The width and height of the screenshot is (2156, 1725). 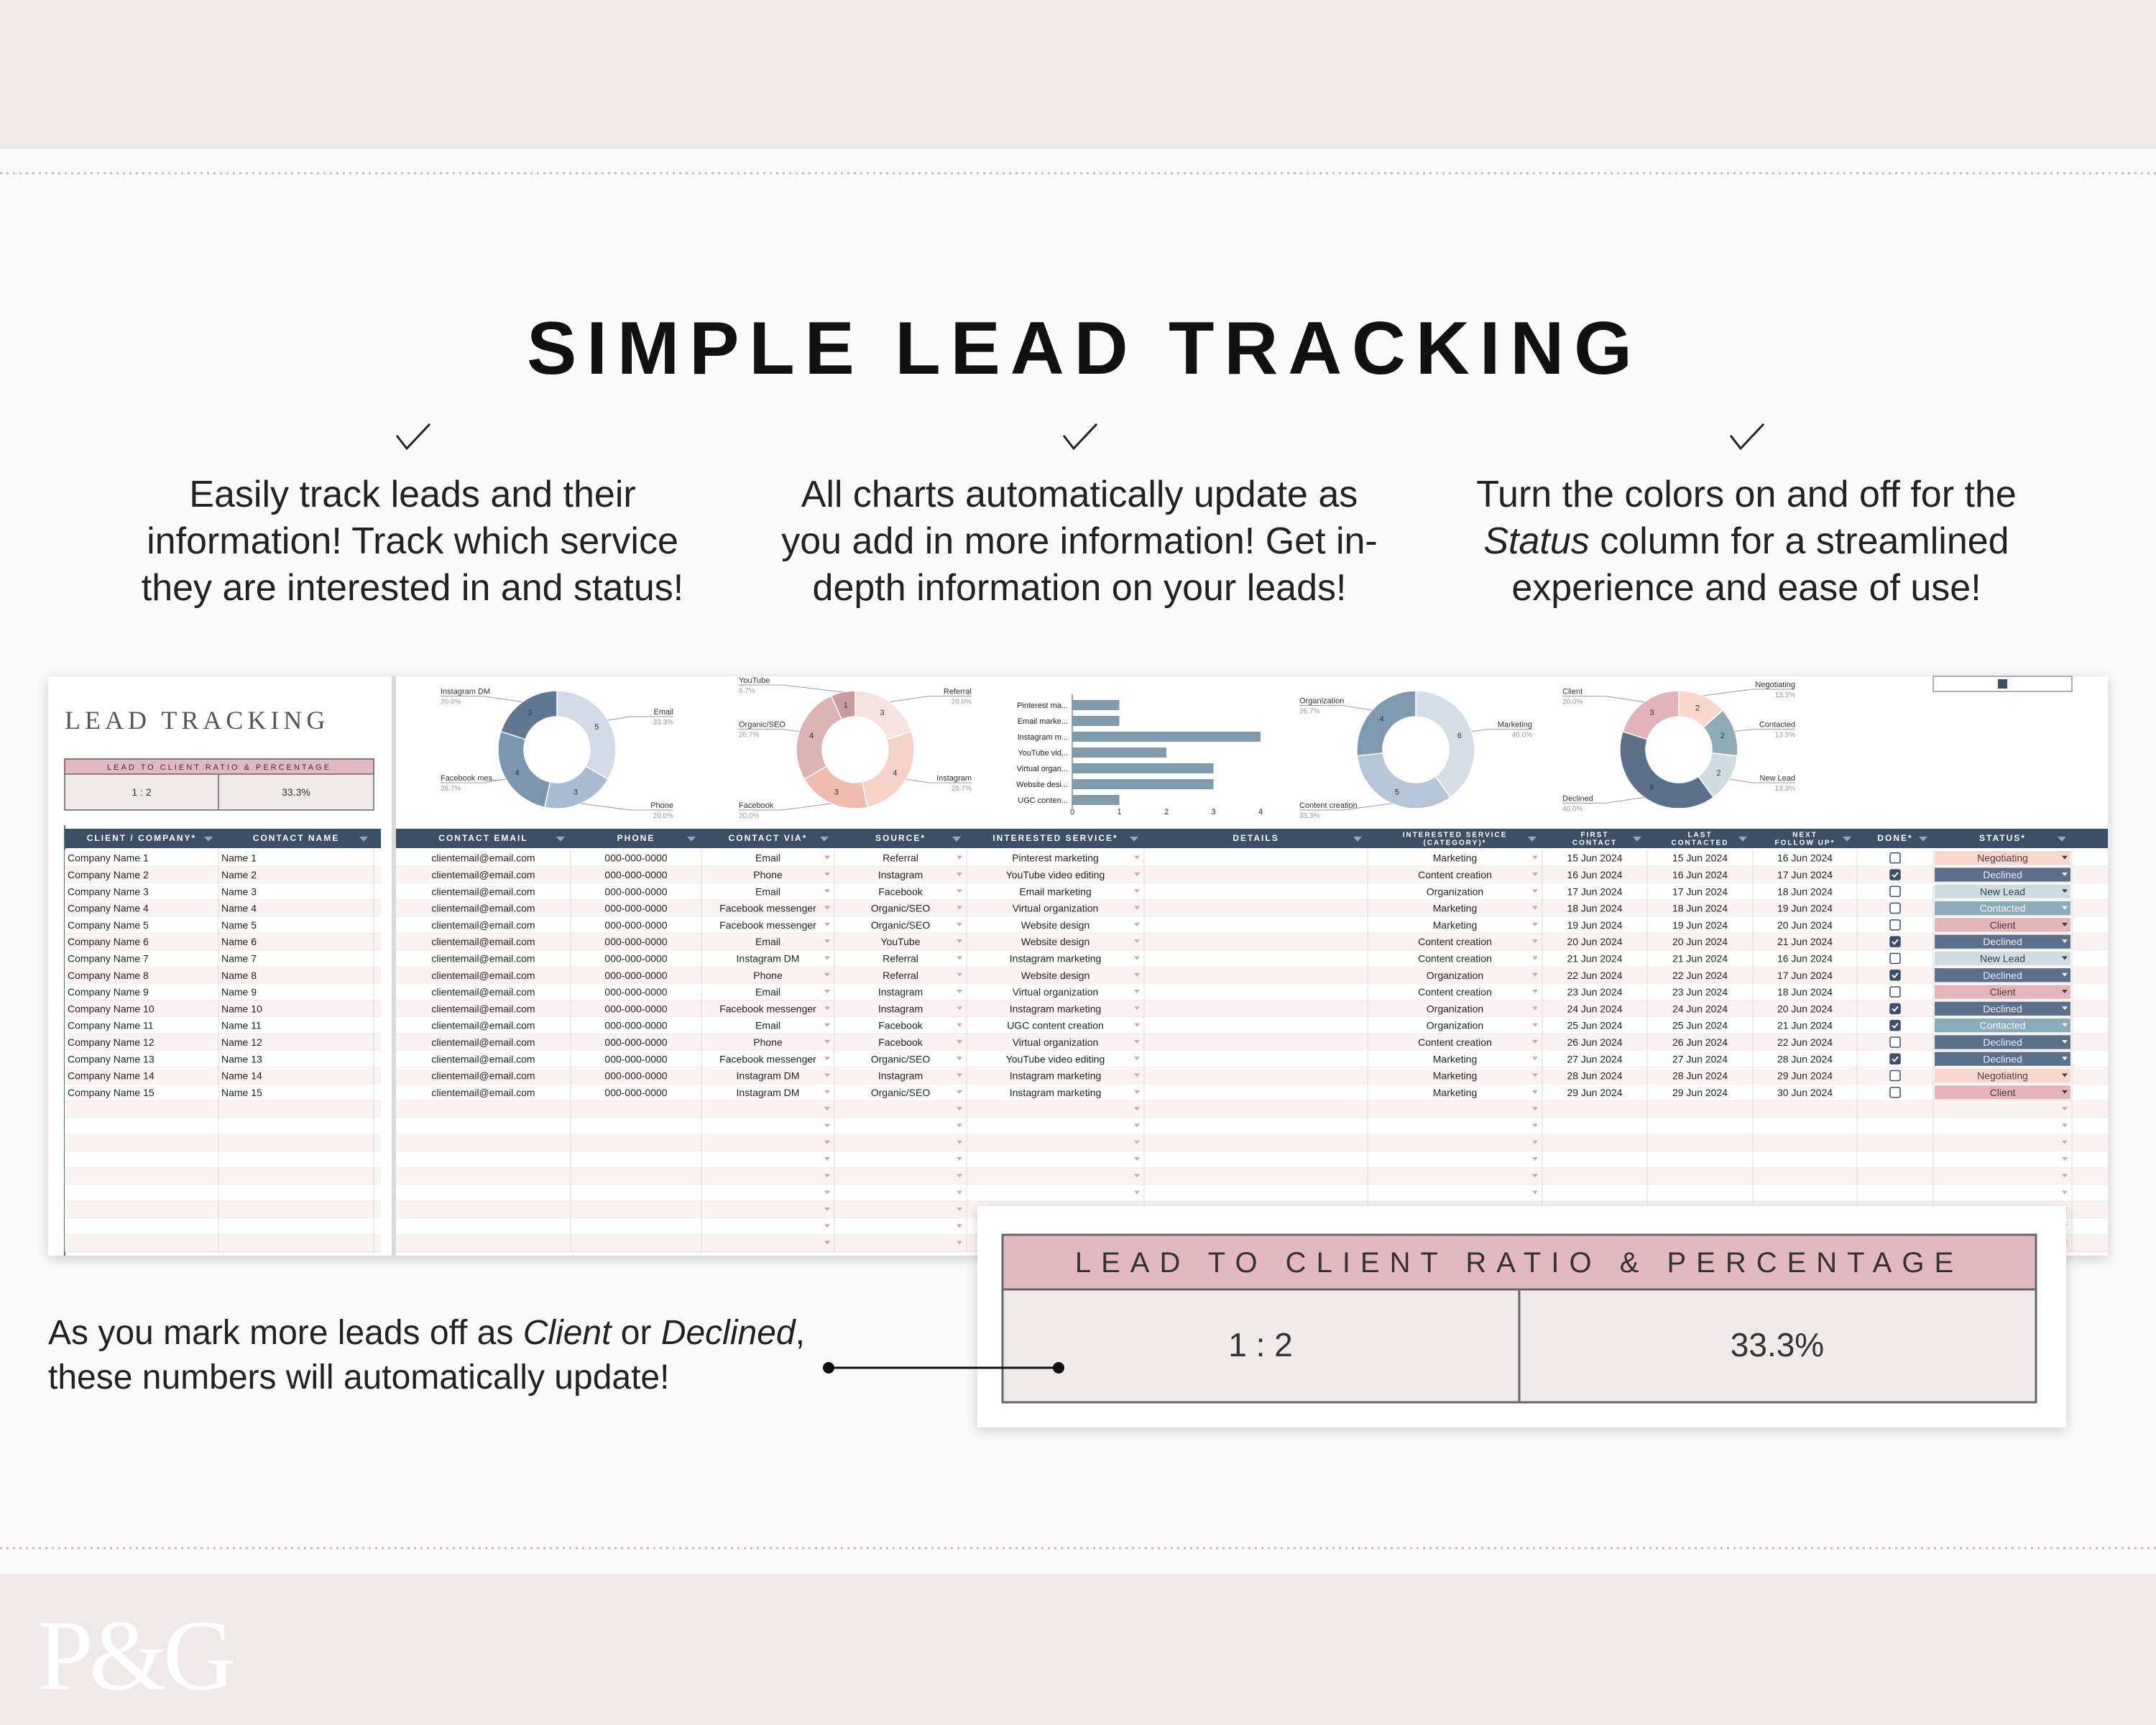 What do you see at coordinates (412, 494) in the screenshot?
I see `text-line: Easily track leads and their` at bounding box center [412, 494].